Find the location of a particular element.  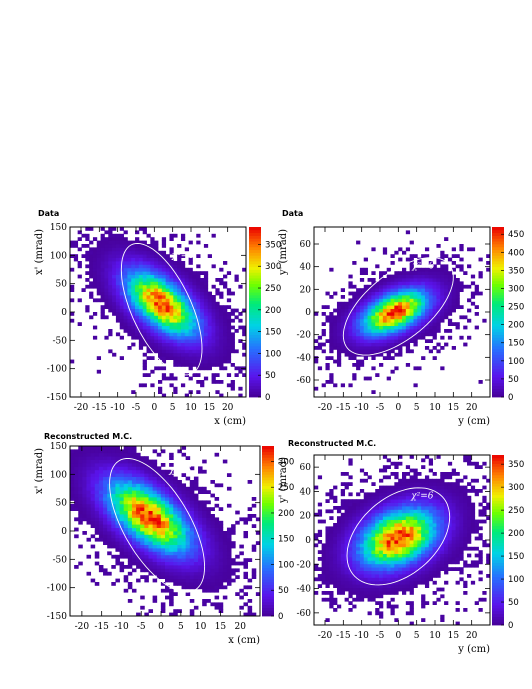

colorbar-tick-label: 150 is located at coordinates (273, 333).